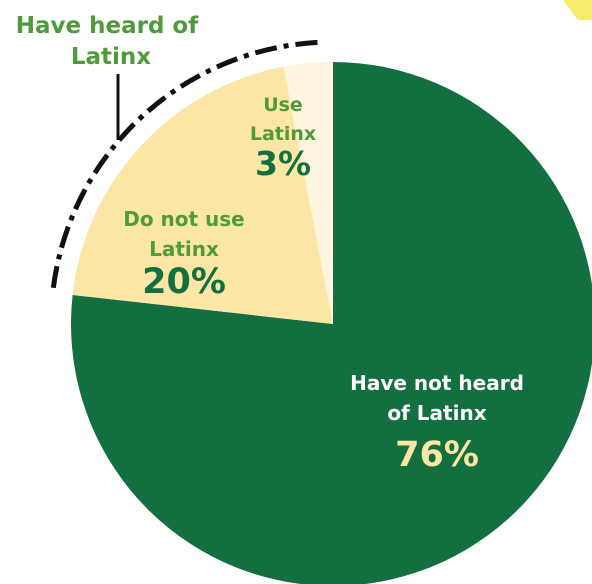 Image resolution: width=592 pixels, height=584 pixels. What do you see at coordinates (437, 383) in the screenshot?
I see `slice-label-1-line-1: Have not heard` at bounding box center [437, 383].